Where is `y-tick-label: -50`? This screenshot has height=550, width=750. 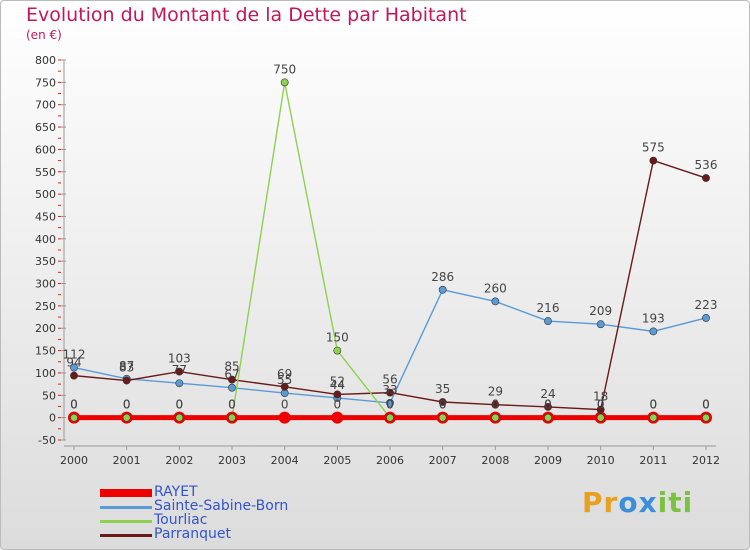
y-tick-label: -50 is located at coordinates (47, 440).